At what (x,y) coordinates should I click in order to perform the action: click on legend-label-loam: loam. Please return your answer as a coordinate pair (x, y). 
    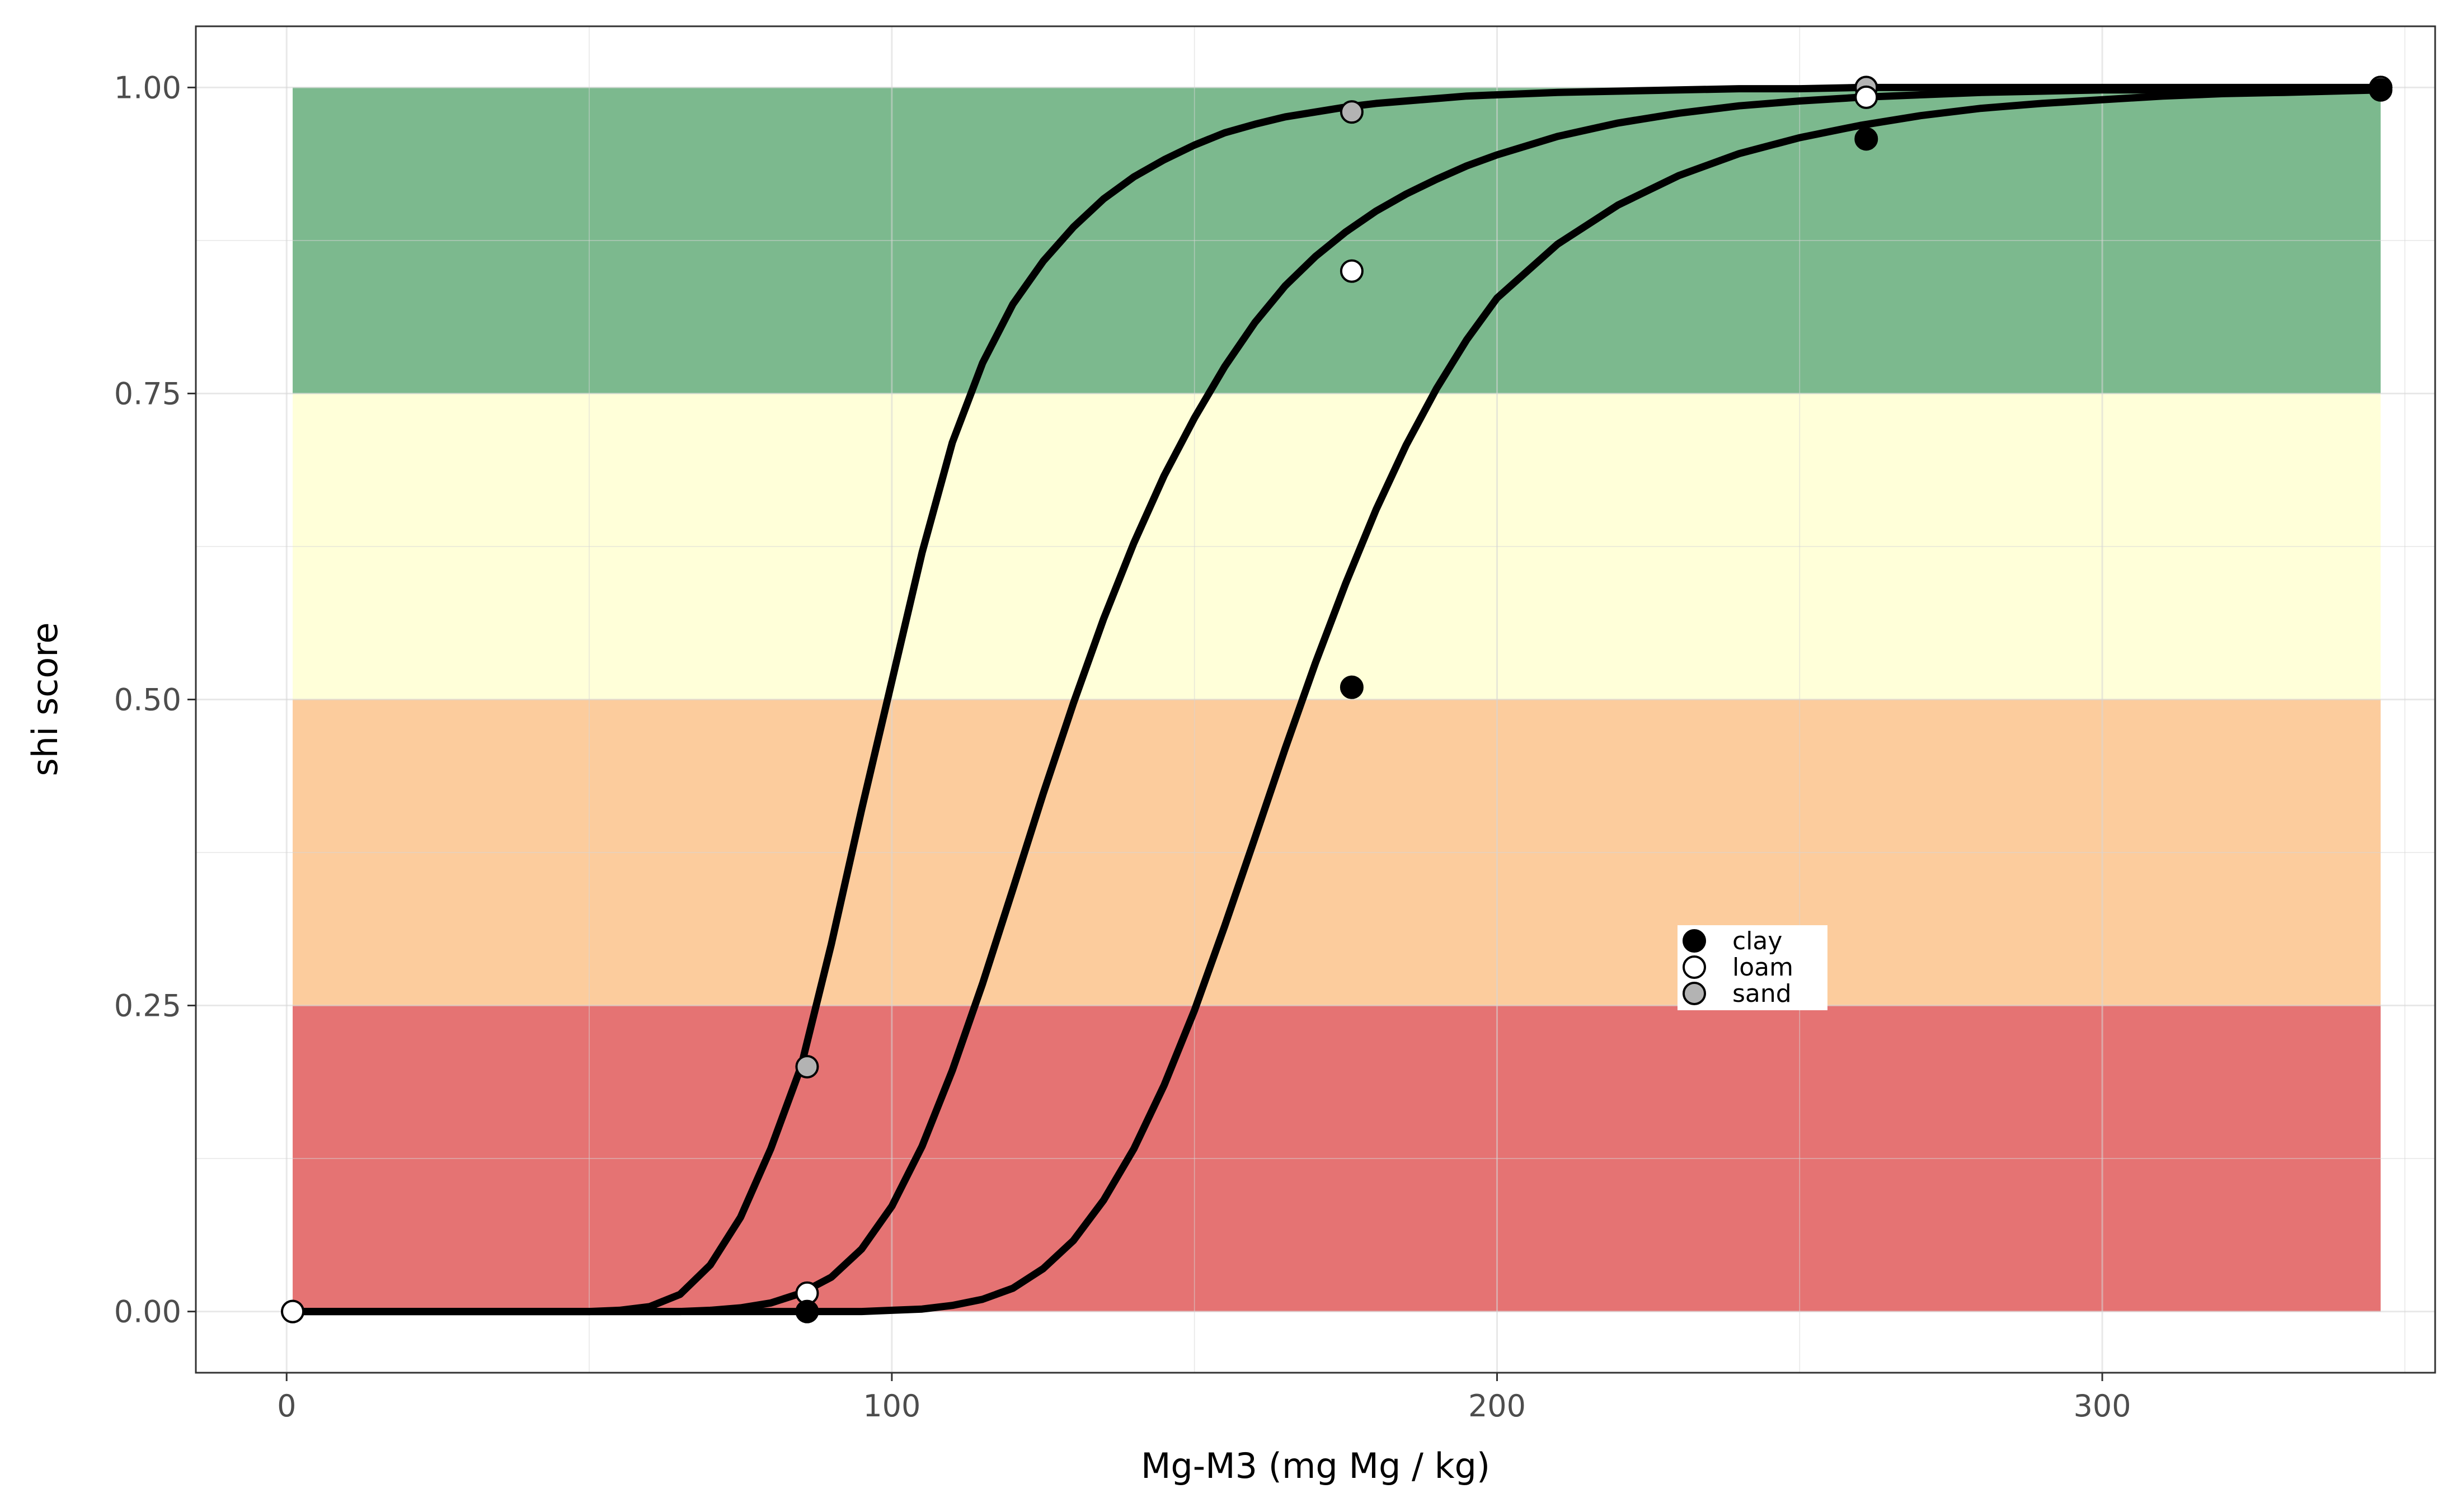
    Looking at the image, I should click on (1762, 968).